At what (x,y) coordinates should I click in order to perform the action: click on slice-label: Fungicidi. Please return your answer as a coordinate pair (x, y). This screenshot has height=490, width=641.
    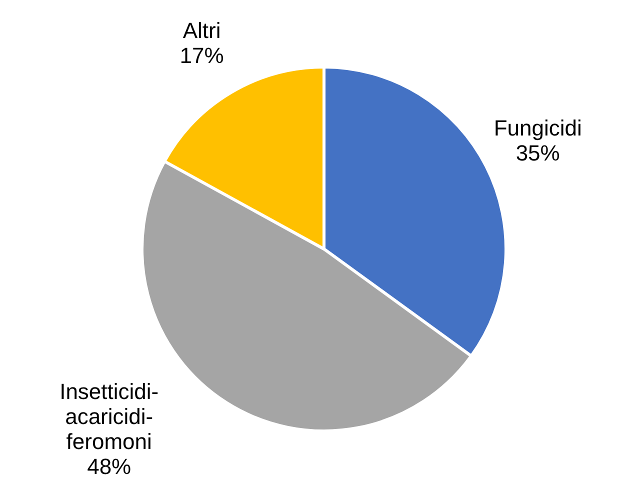
    Looking at the image, I should click on (538, 127).